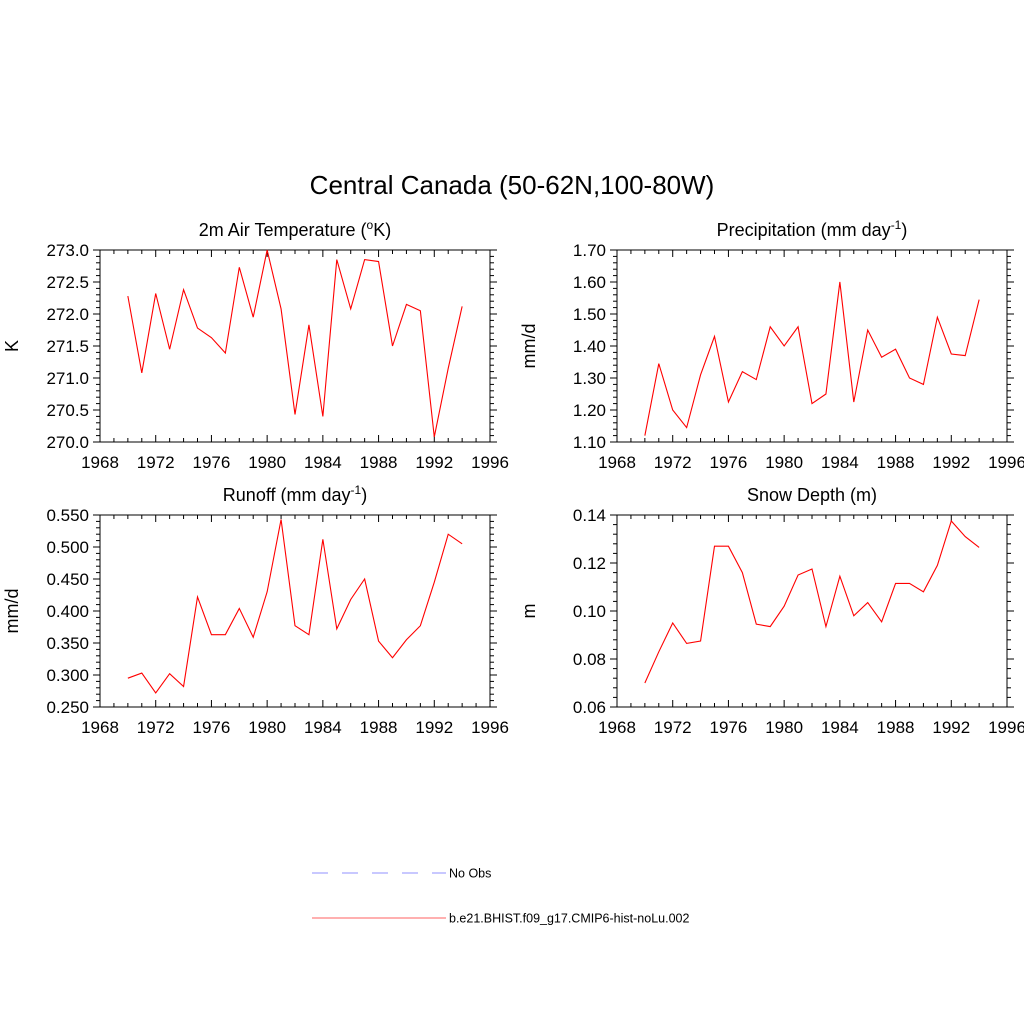 The width and height of the screenshot is (1024, 1024). Describe the element at coordinates (569, 919) in the screenshot. I see `legend-model-label: b.e21.BHIST.f09_g17.CMIP6-hist-noLu.002` at that location.